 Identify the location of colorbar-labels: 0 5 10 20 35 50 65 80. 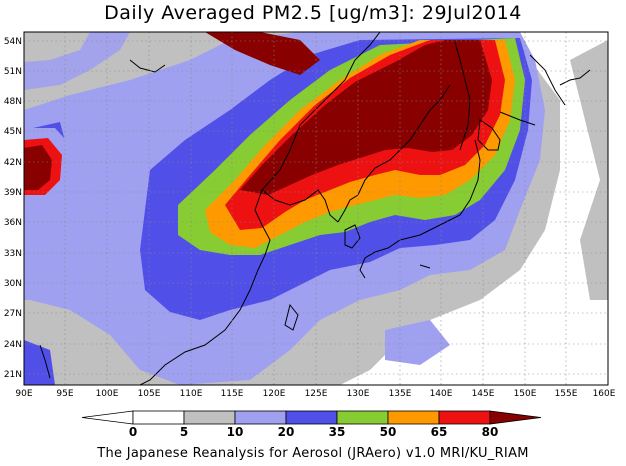
(314, 432).